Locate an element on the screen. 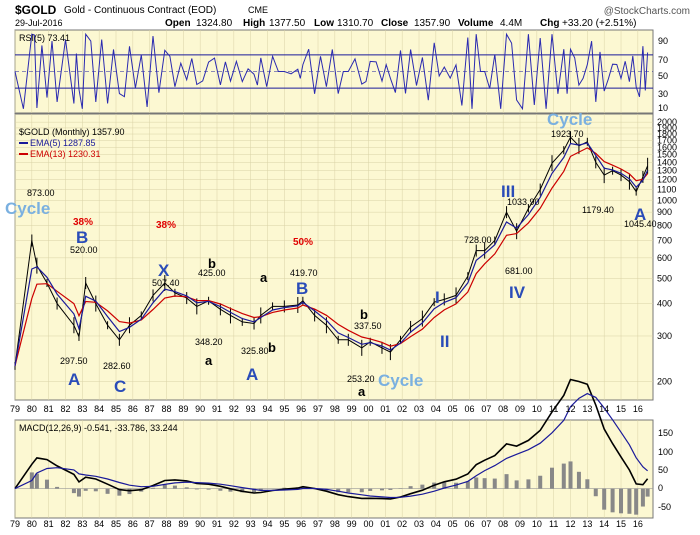 Image resolution: width=700 pixels, height=535 pixels. x-tick-label: 03 is located at coordinates (419, 524).